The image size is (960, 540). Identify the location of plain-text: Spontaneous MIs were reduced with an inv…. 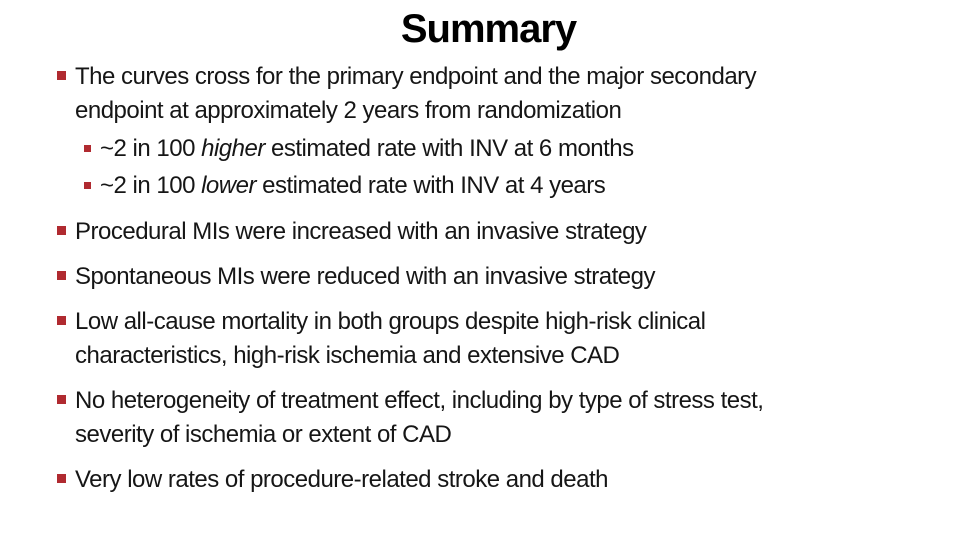
(365, 276).